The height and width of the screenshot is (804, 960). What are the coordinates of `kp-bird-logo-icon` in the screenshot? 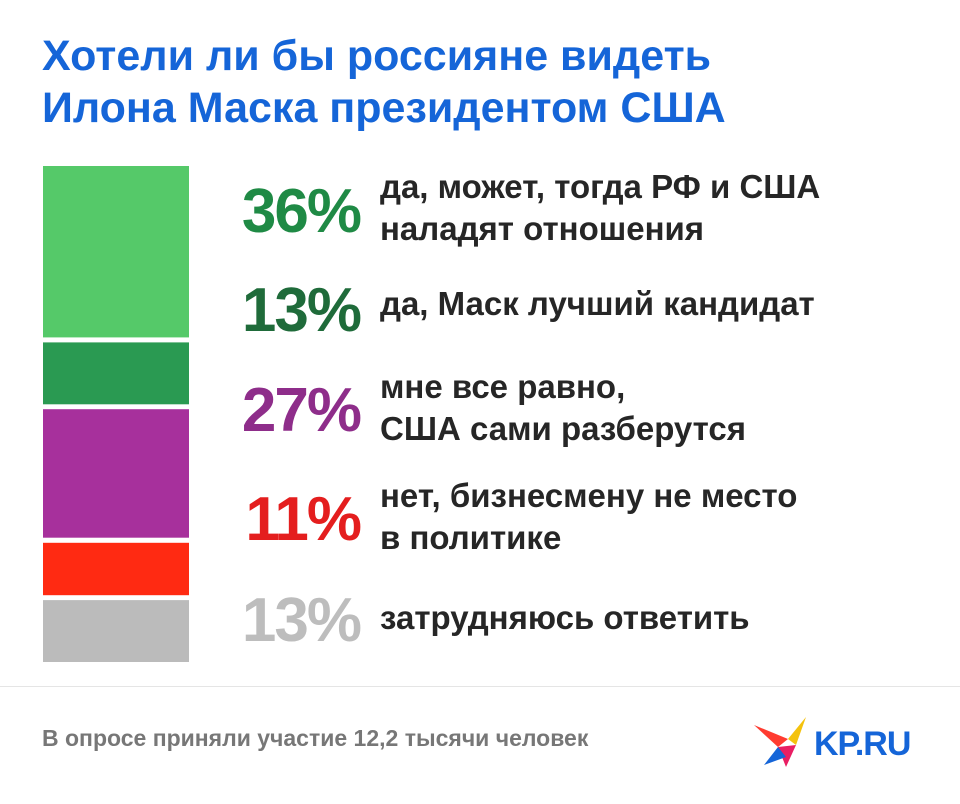 It's located at (780, 742).